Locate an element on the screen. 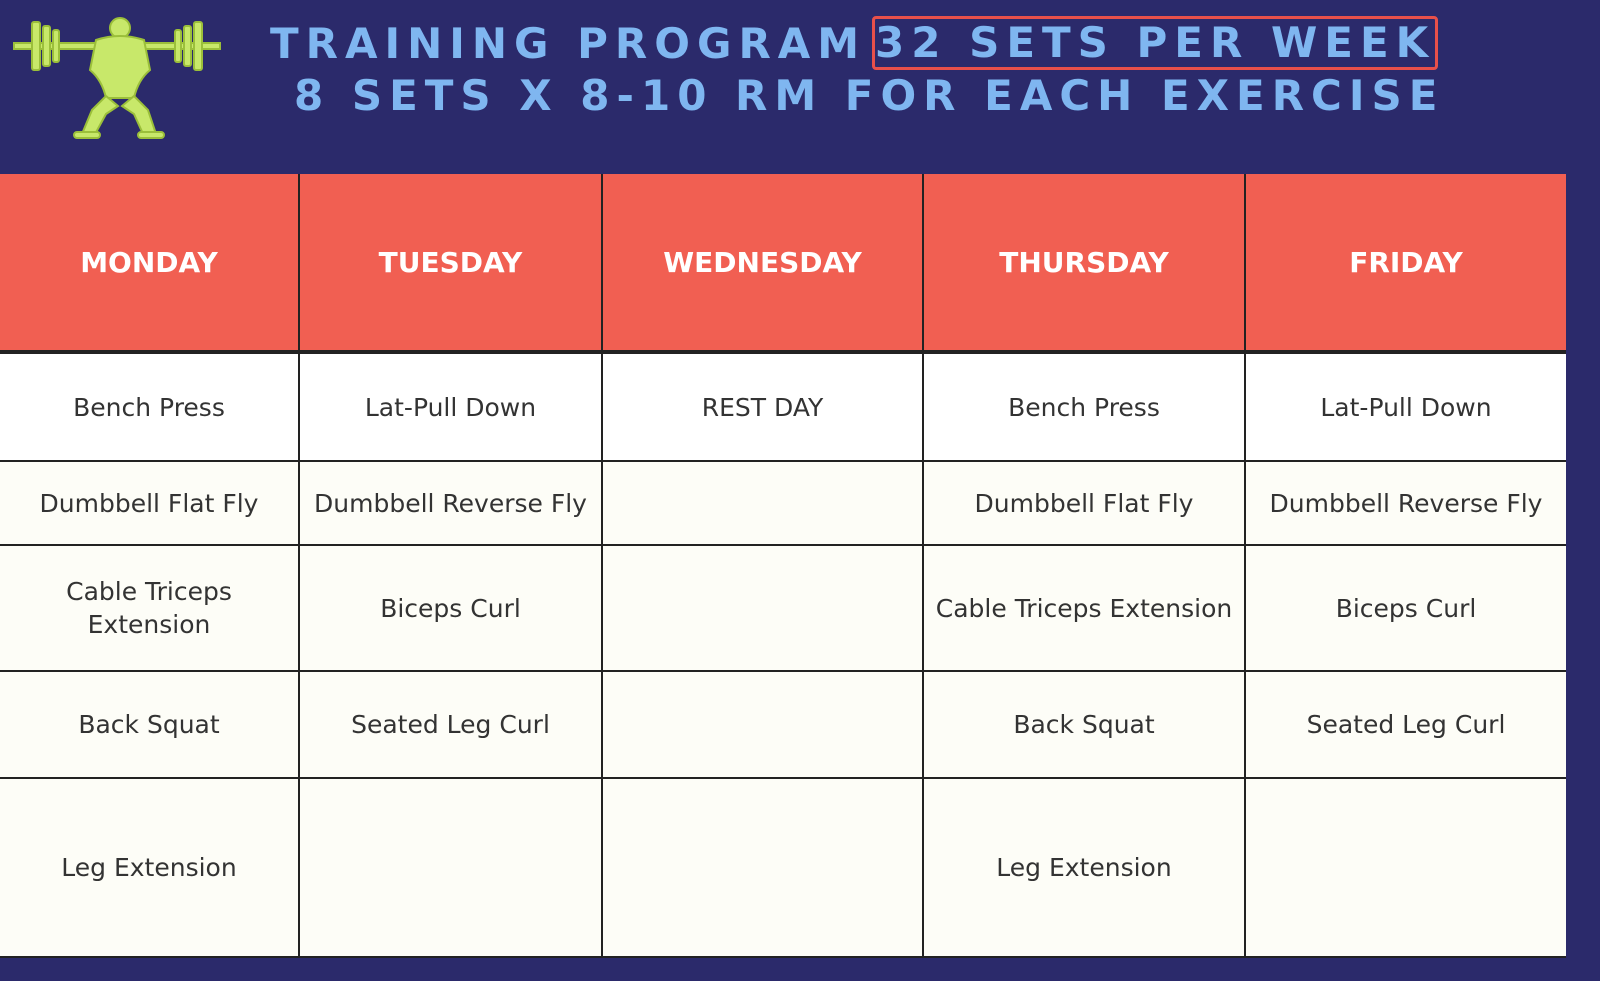 The image size is (1600, 981). day-header: WEDNESDAY is located at coordinates (762, 262).